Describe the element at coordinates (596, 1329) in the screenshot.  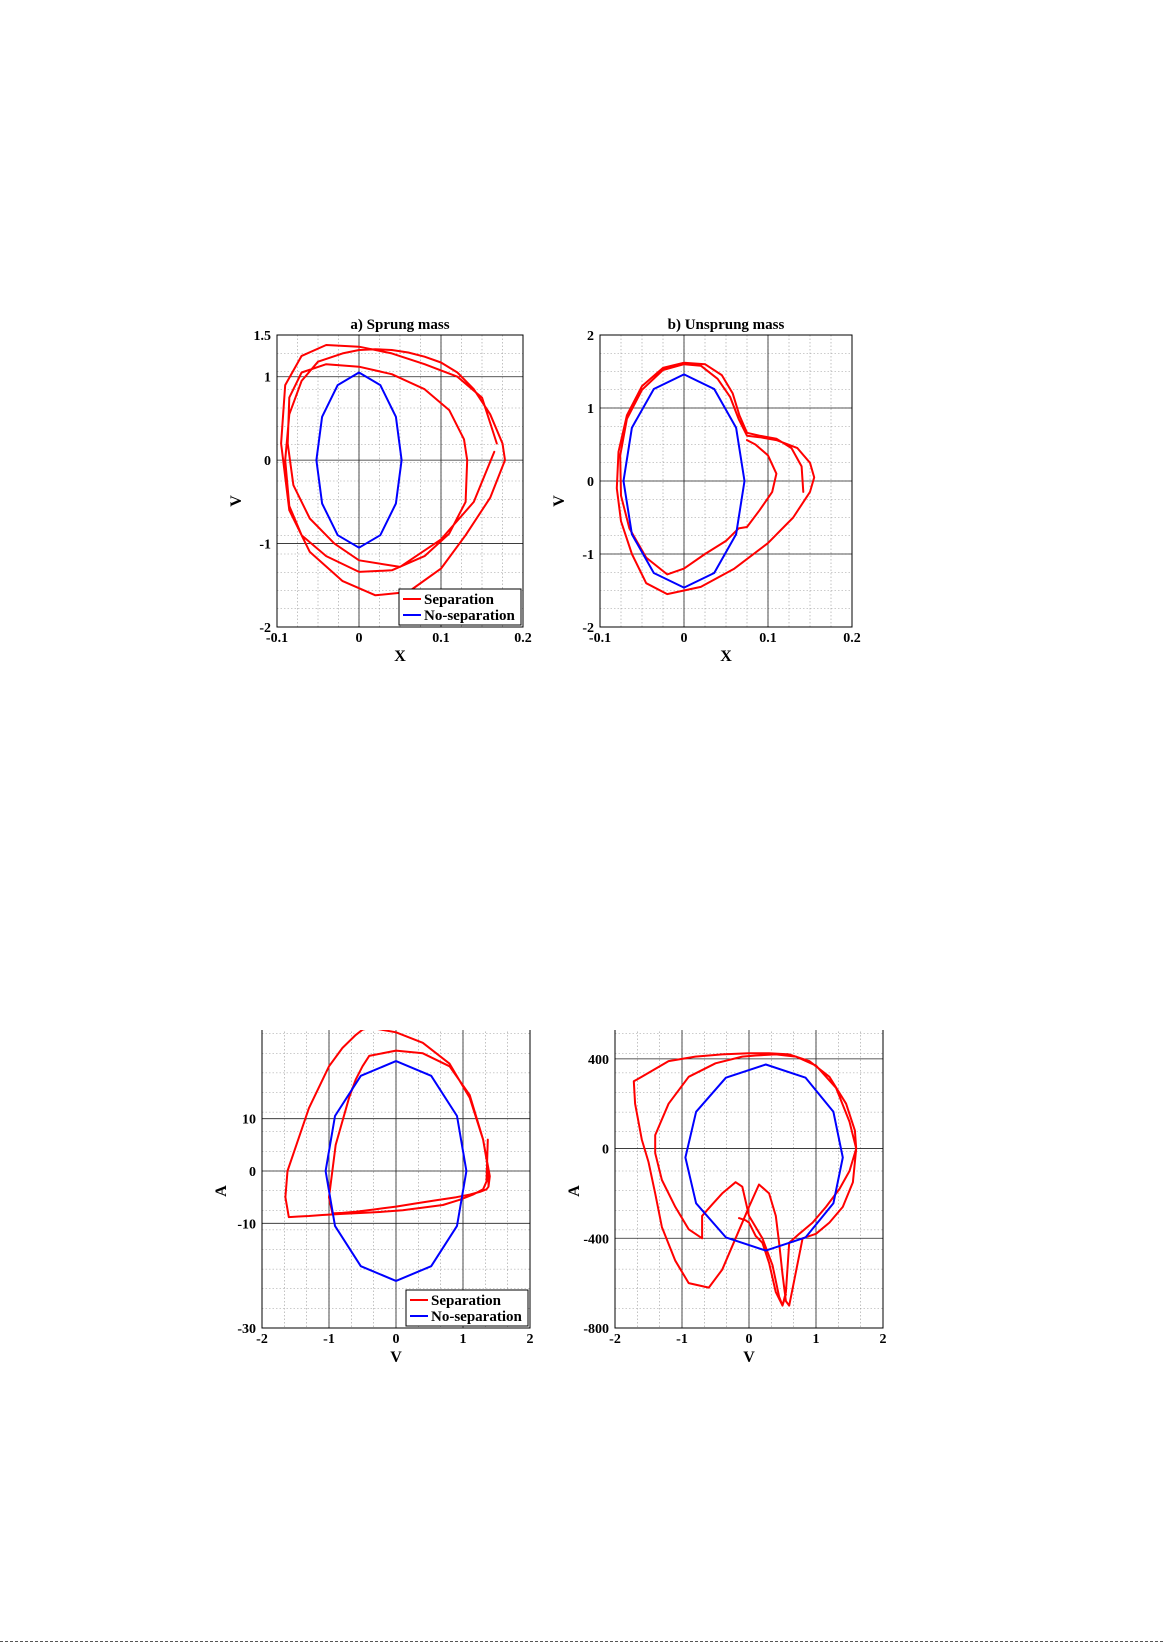
I see `y-tick-label: -800` at that location.